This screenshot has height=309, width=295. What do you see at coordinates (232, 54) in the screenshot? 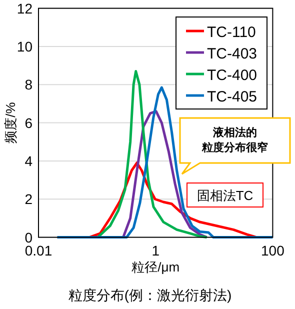
I see `legend-label: TC-403` at bounding box center [232, 54].